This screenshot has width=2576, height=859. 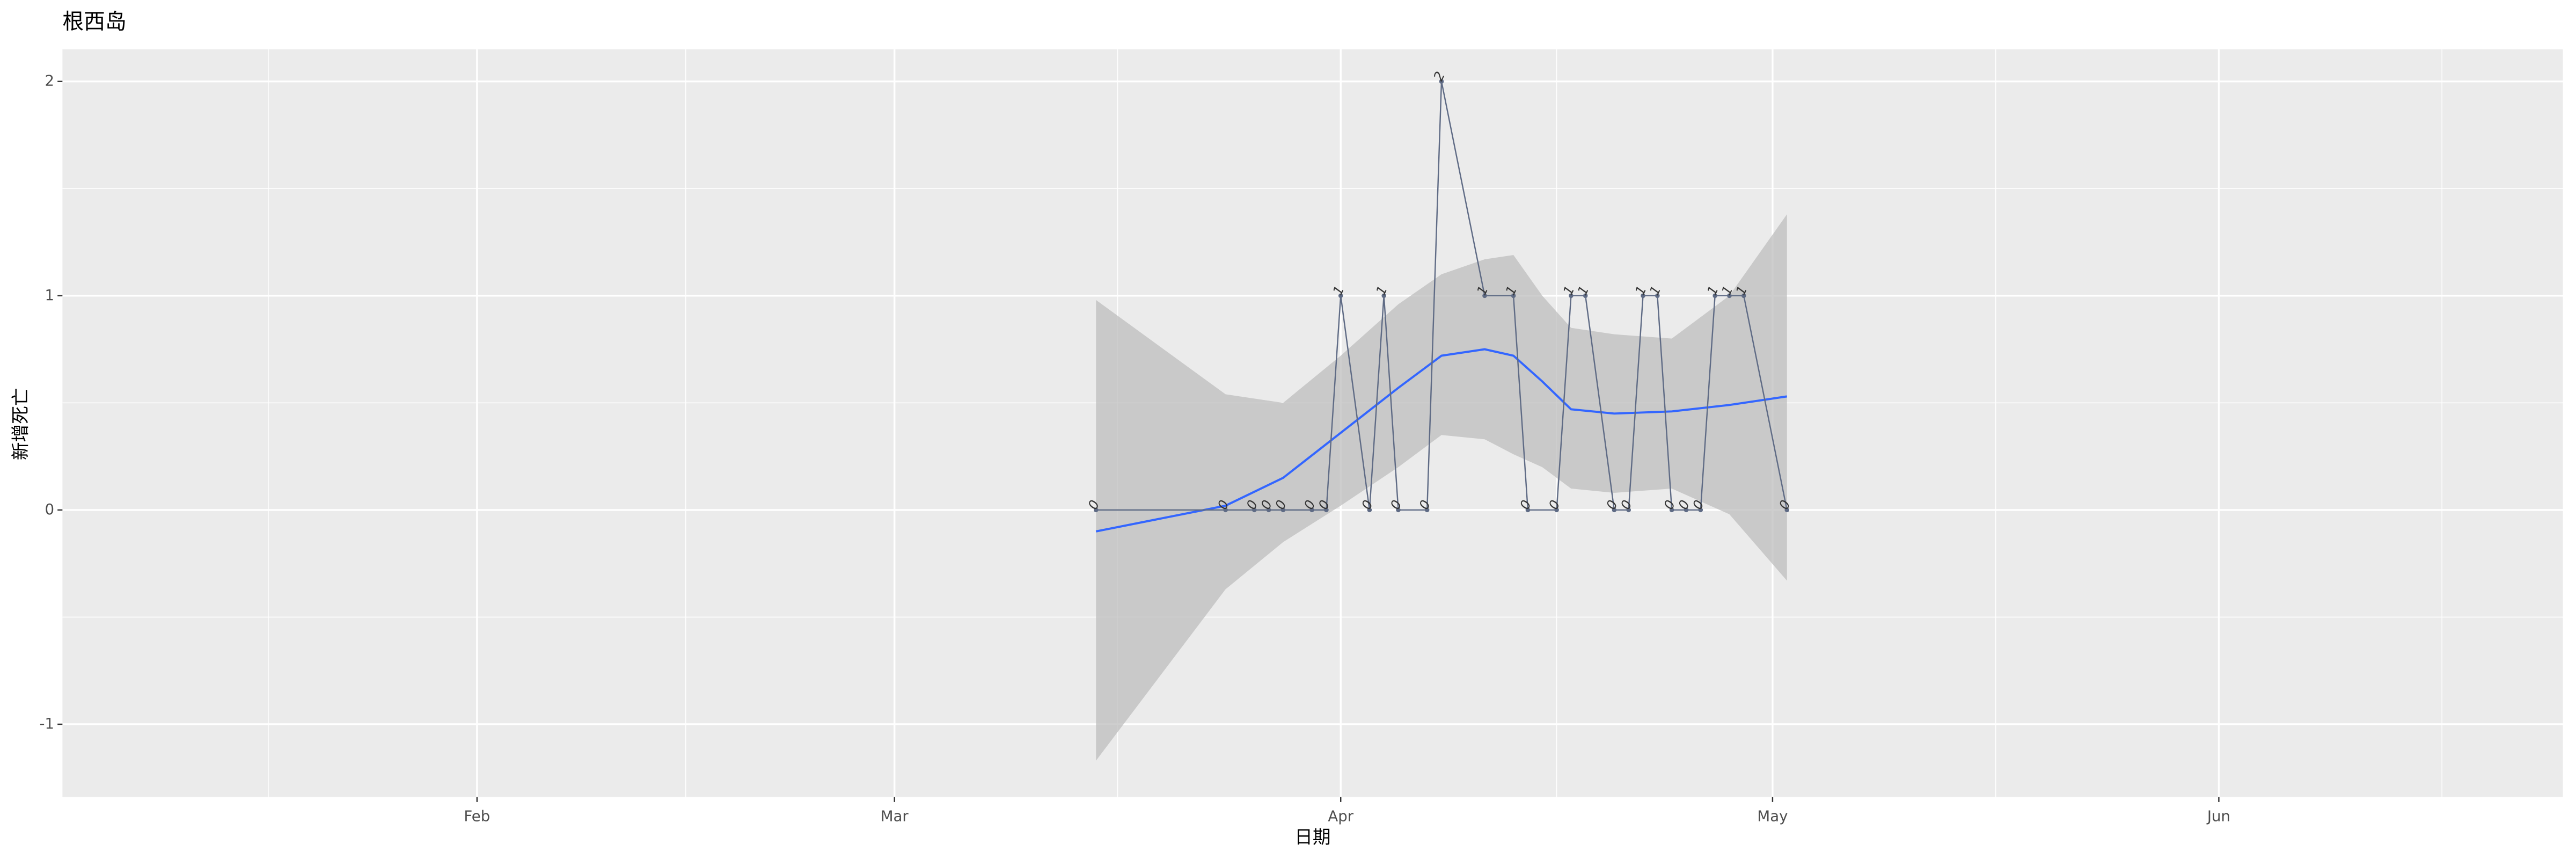 What do you see at coordinates (1442, 296) in the screenshot?
I see `data-line` at bounding box center [1442, 296].